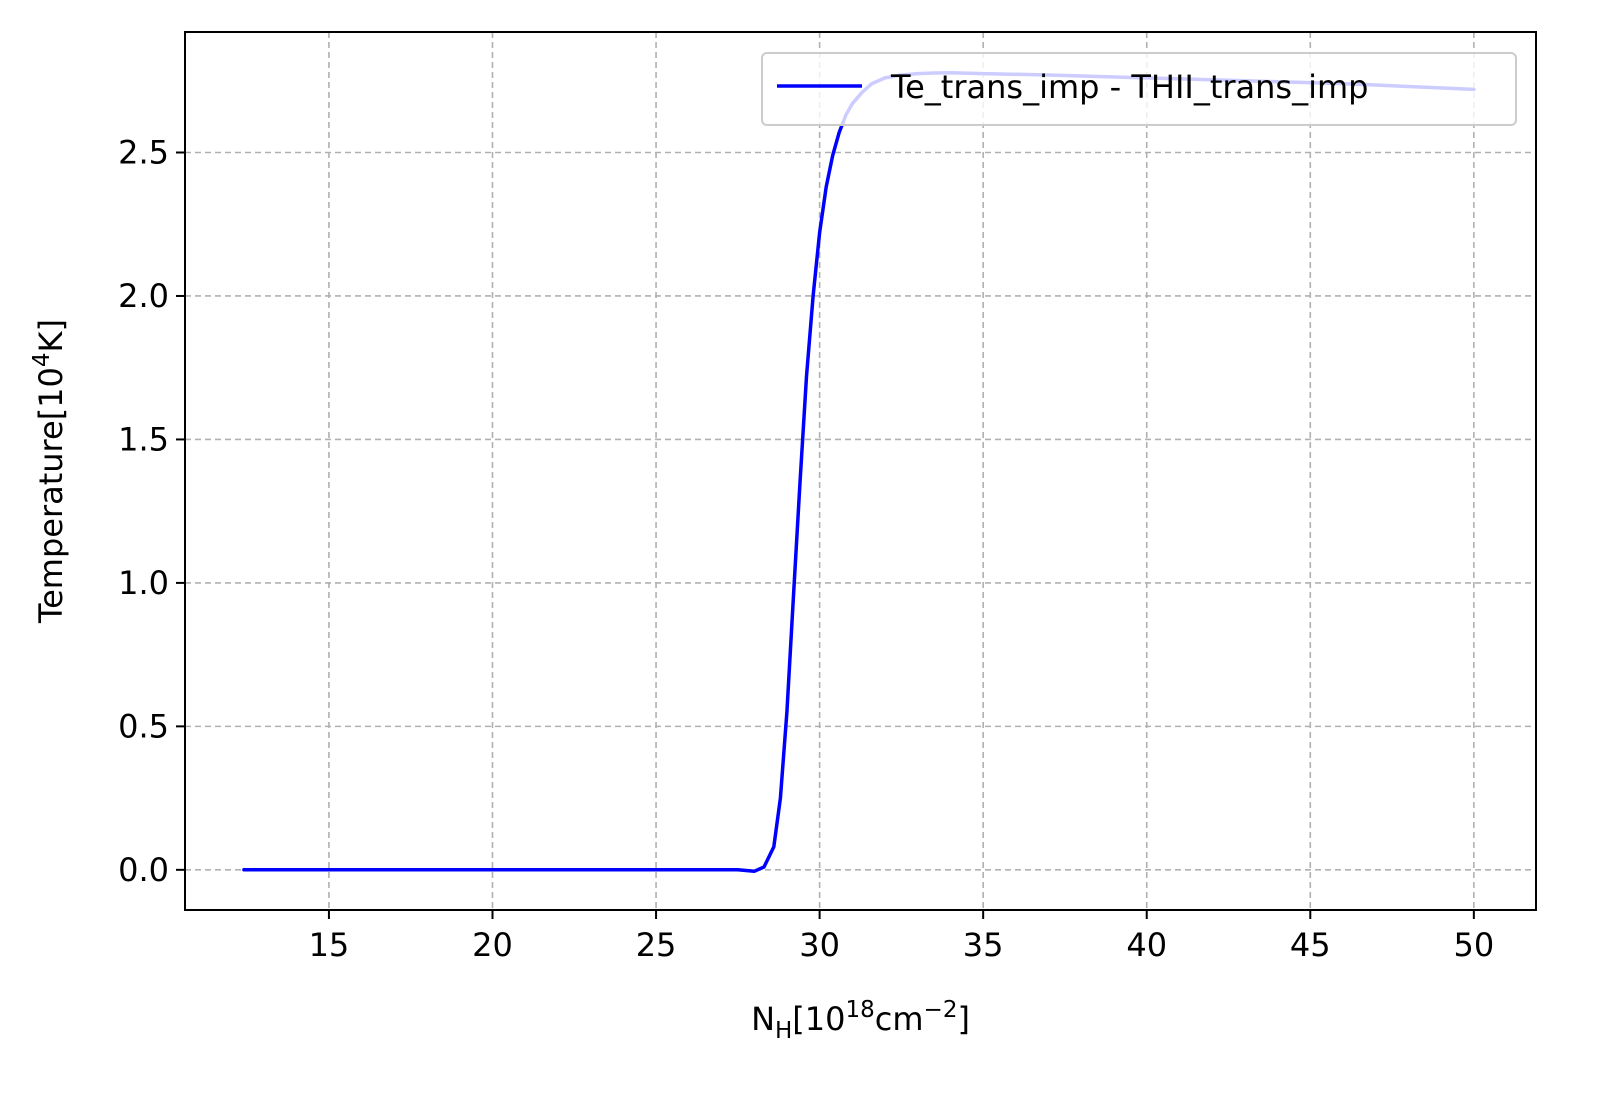  Describe the element at coordinates (42, 359) in the screenshot. I see `y-label-exponent: 4` at that location.